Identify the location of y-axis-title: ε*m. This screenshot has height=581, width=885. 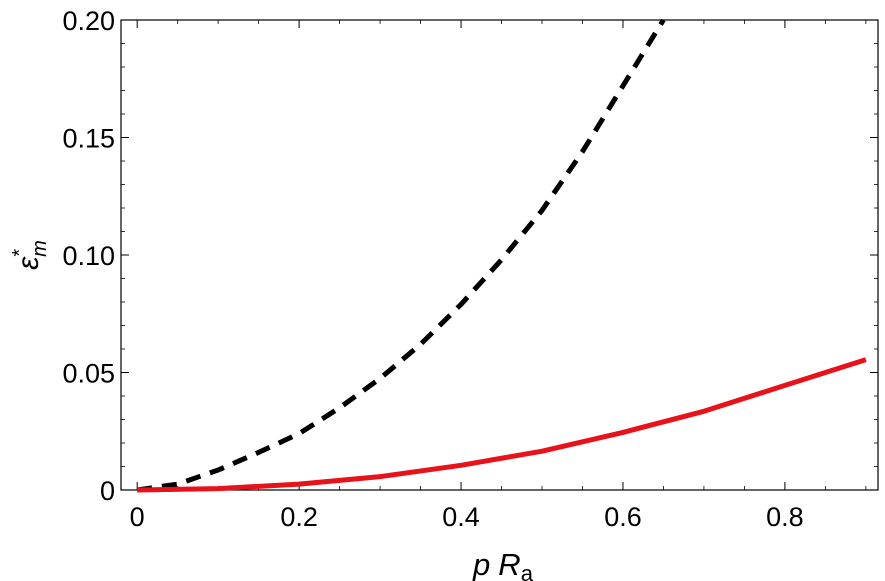
(30, 255).